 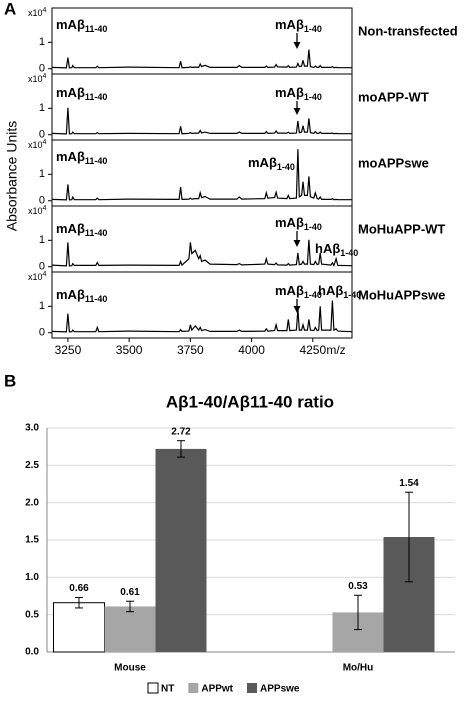 What do you see at coordinates (32, 465) in the screenshot?
I see `y-tick-label: 2.5` at bounding box center [32, 465].